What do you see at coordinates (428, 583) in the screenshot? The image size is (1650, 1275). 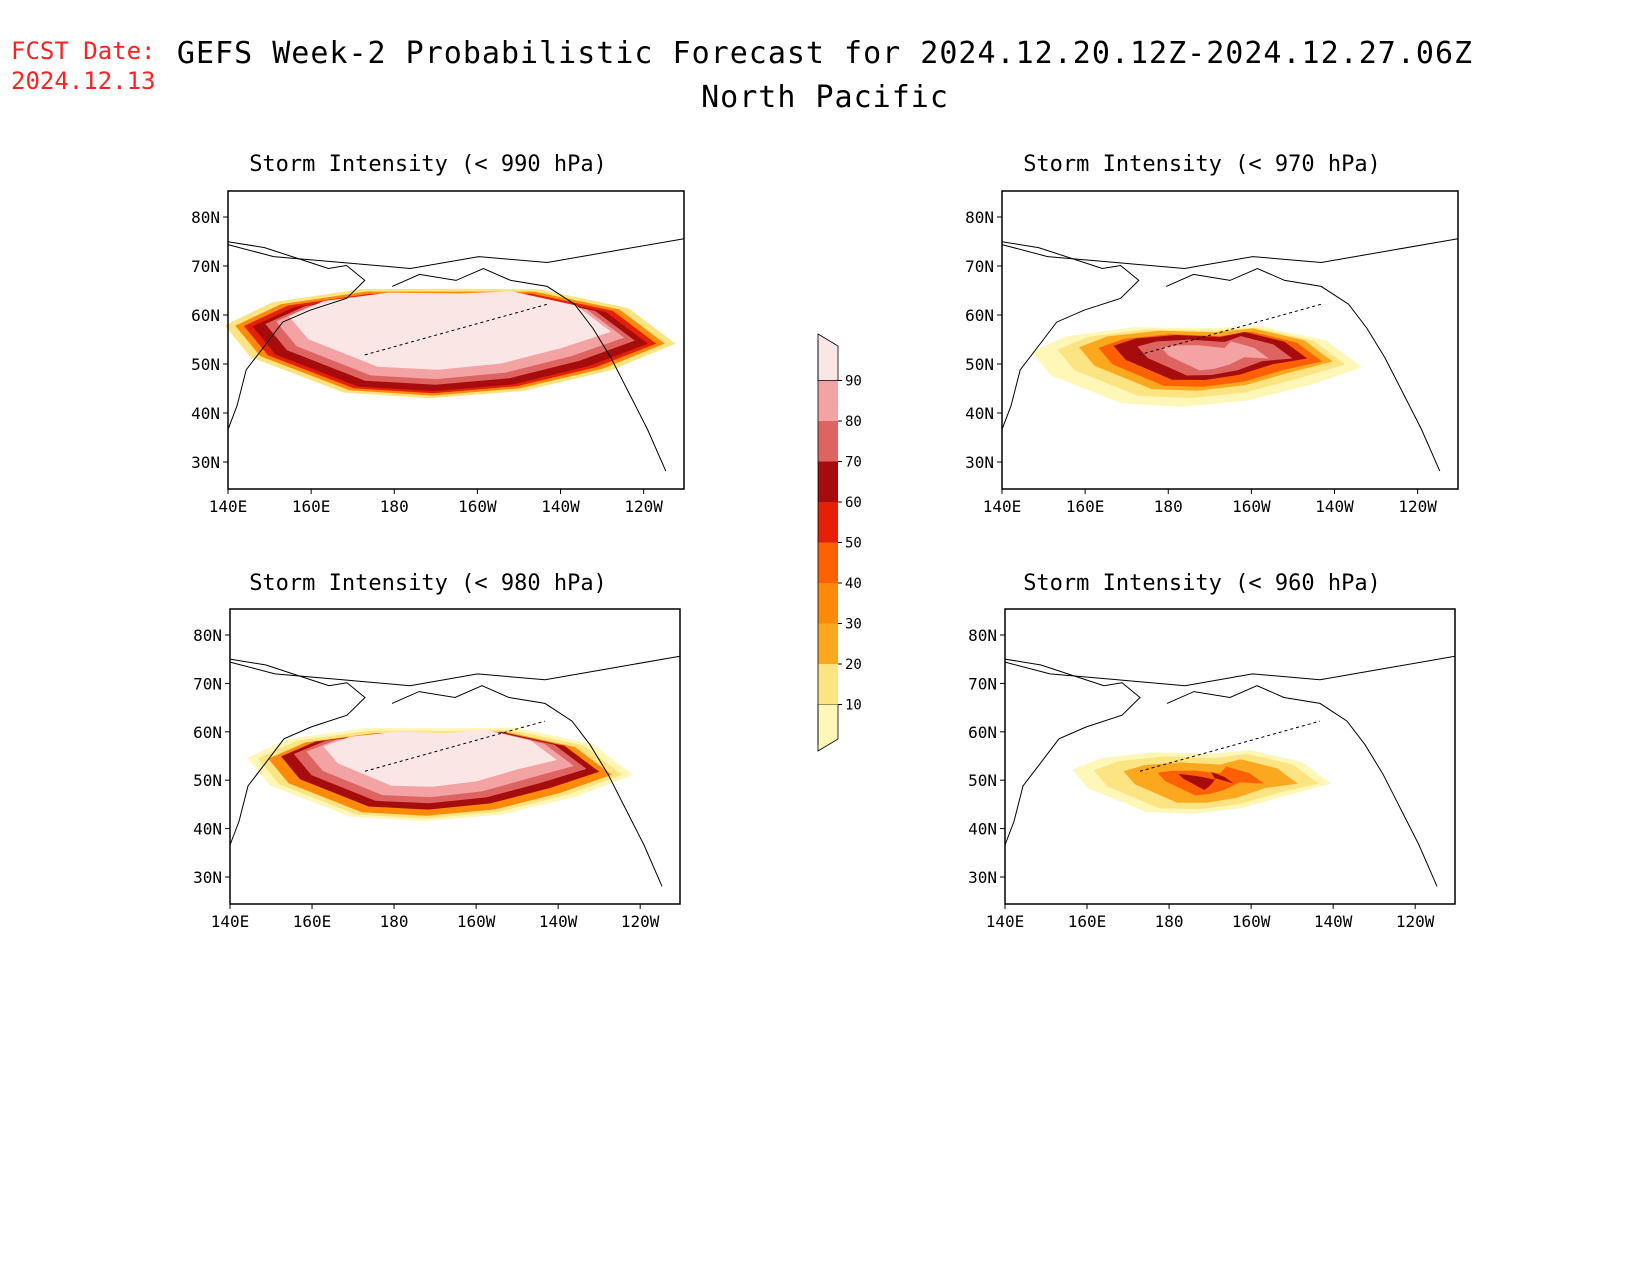 I see `panel-title-980: Storm Intensity (< 980 hPa)` at bounding box center [428, 583].